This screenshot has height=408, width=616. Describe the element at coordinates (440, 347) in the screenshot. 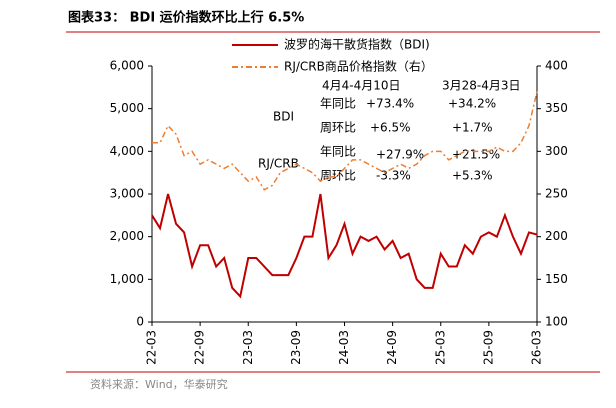

I see `x-tick-label: 25-03` at that location.